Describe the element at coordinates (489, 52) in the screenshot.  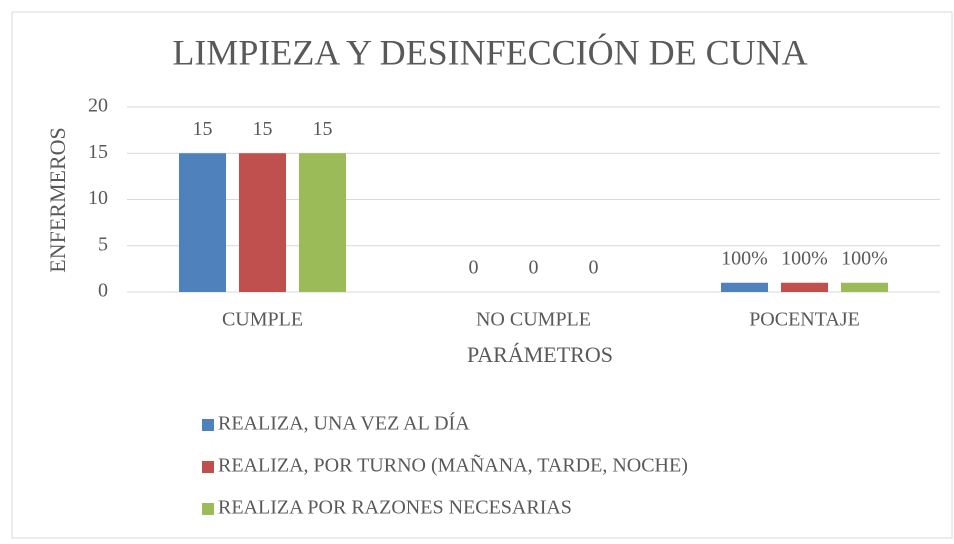
I see `chart-title: LIMPIEZA Y DESINFECCIÓN DE CUNA` at that location.